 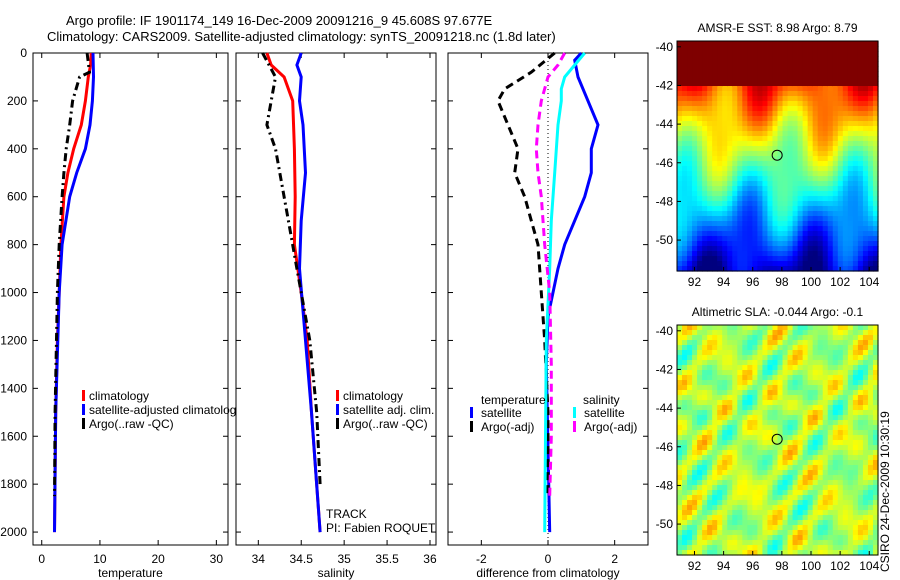 What do you see at coordinates (162, 410) in the screenshot?
I see `legend-label: satellite-adjusted climatolog` at bounding box center [162, 410].